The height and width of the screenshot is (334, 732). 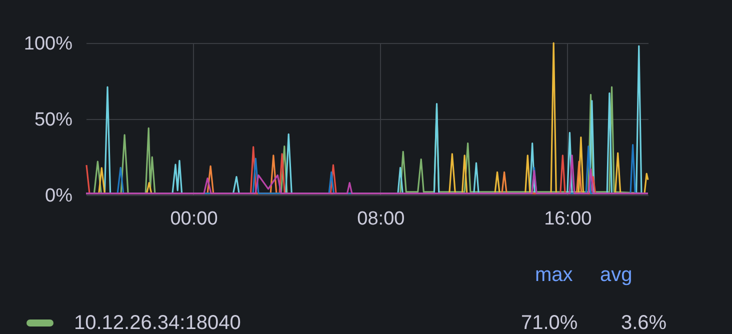 I want to click on y-tick-label: 0%, so click(x=59, y=196).